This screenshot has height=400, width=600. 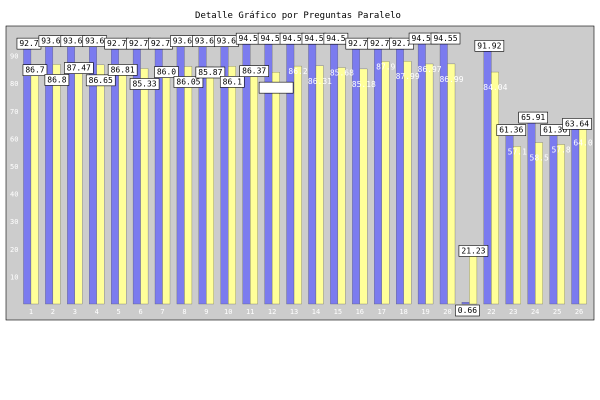 I want to click on x-tick-label: 20, so click(x=447, y=312).